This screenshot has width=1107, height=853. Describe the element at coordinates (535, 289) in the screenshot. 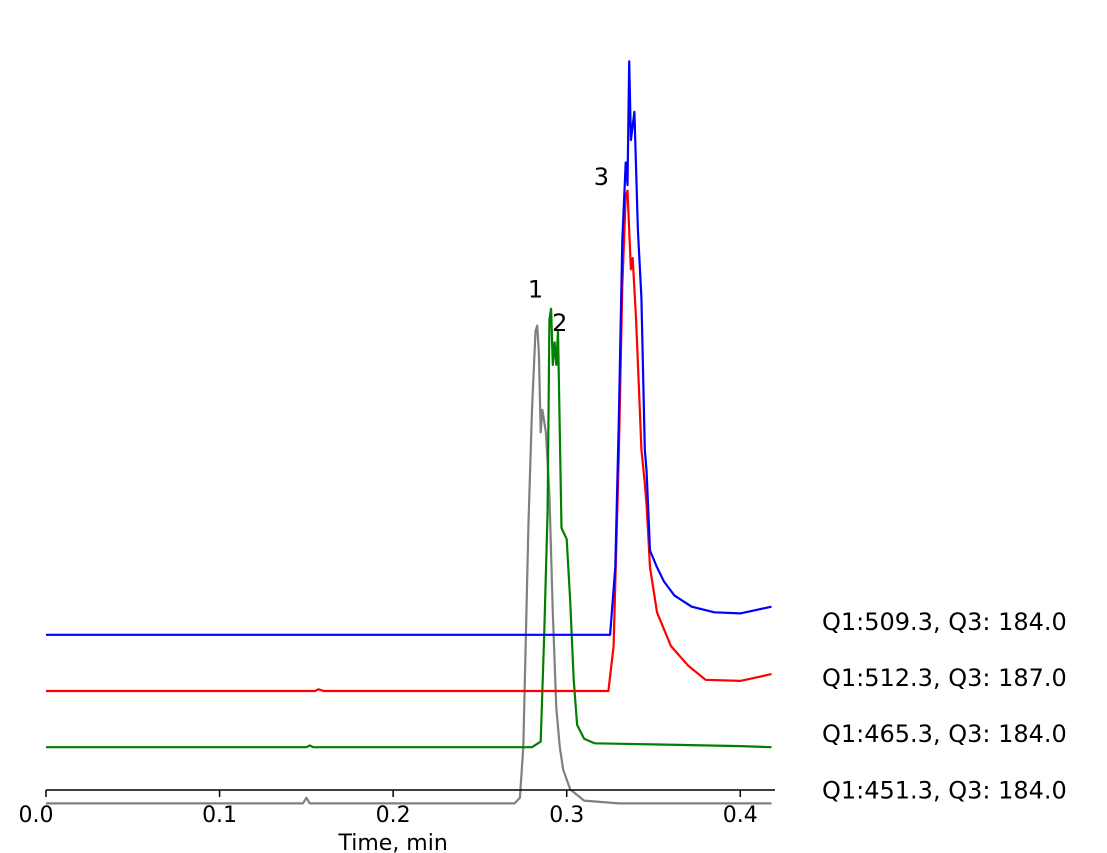

I see `peak-label: 1` at that location.